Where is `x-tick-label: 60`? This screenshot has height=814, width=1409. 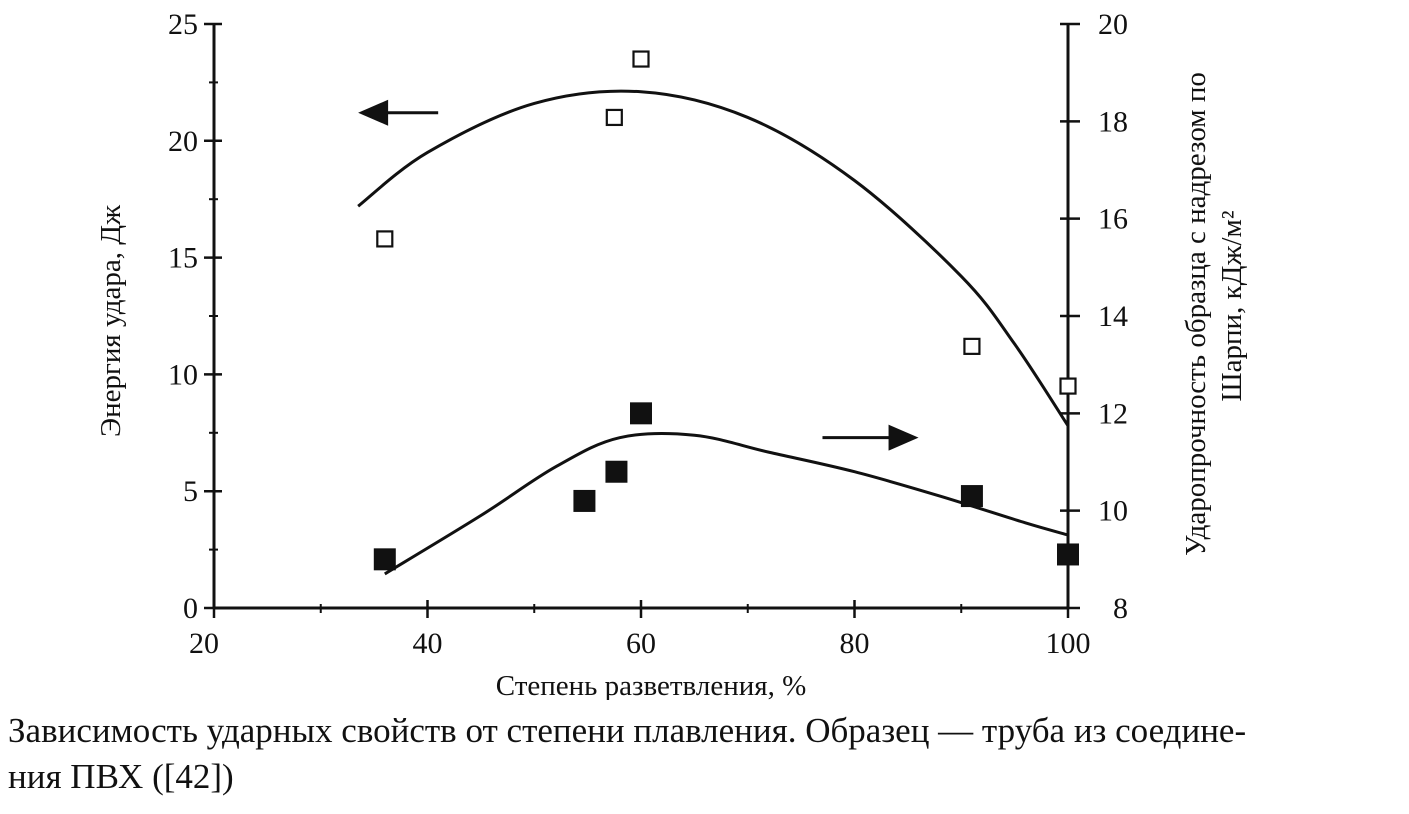
x-tick-label: 60 is located at coordinates (641, 643).